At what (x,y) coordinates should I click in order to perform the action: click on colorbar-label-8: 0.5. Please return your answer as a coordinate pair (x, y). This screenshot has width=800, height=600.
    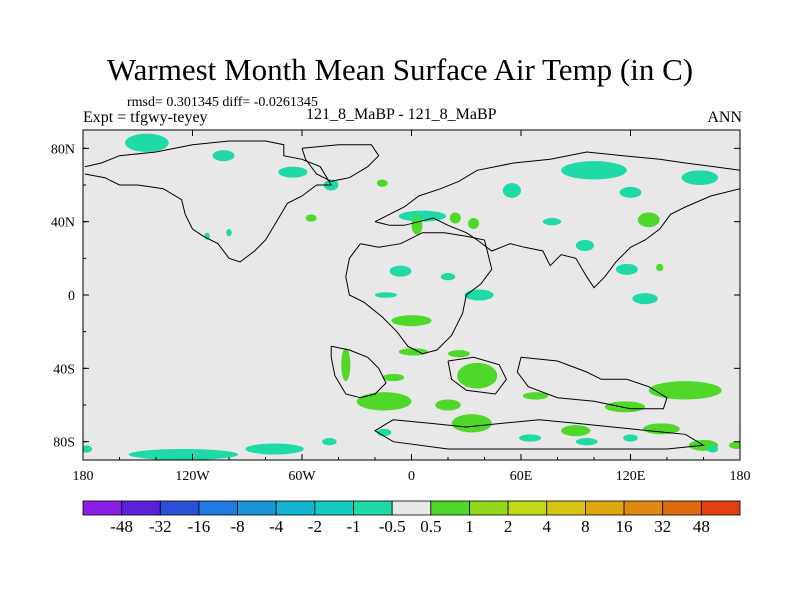
    Looking at the image, I should click on (430, 526).